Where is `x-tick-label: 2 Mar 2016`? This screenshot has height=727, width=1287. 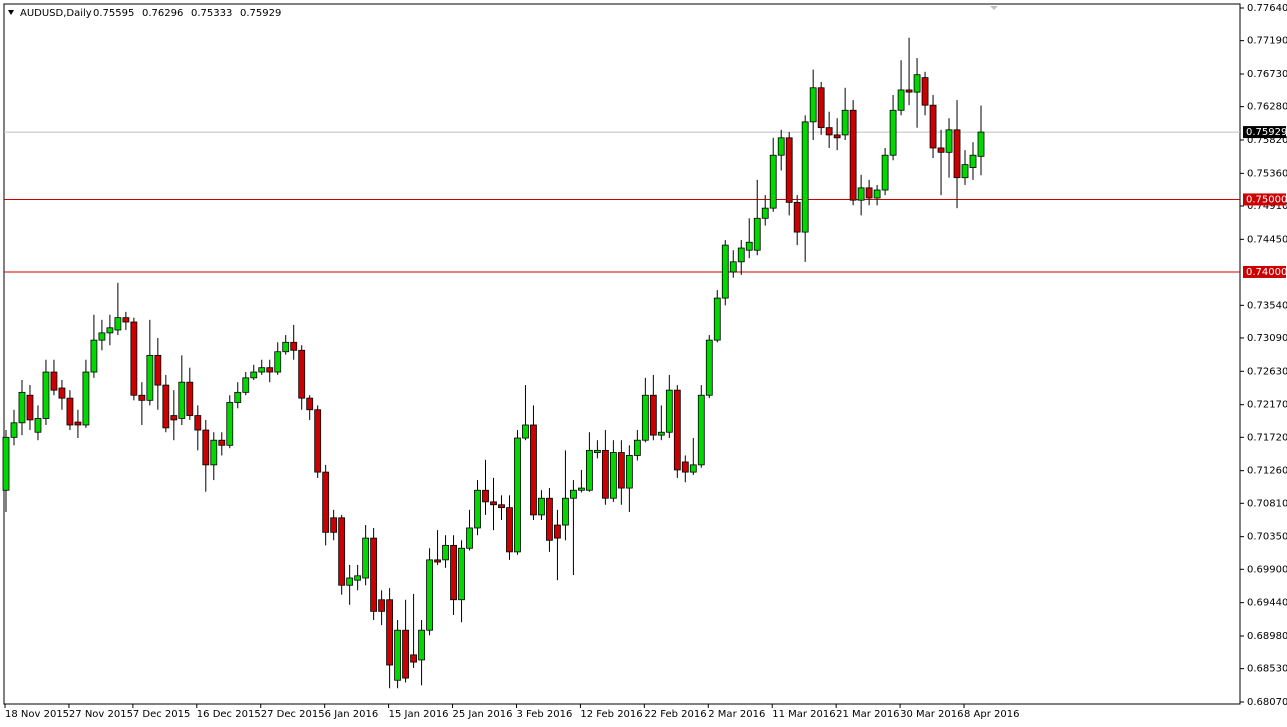
x-tick-label: 2 Mar 2016 is located at coordinates (736, 714).